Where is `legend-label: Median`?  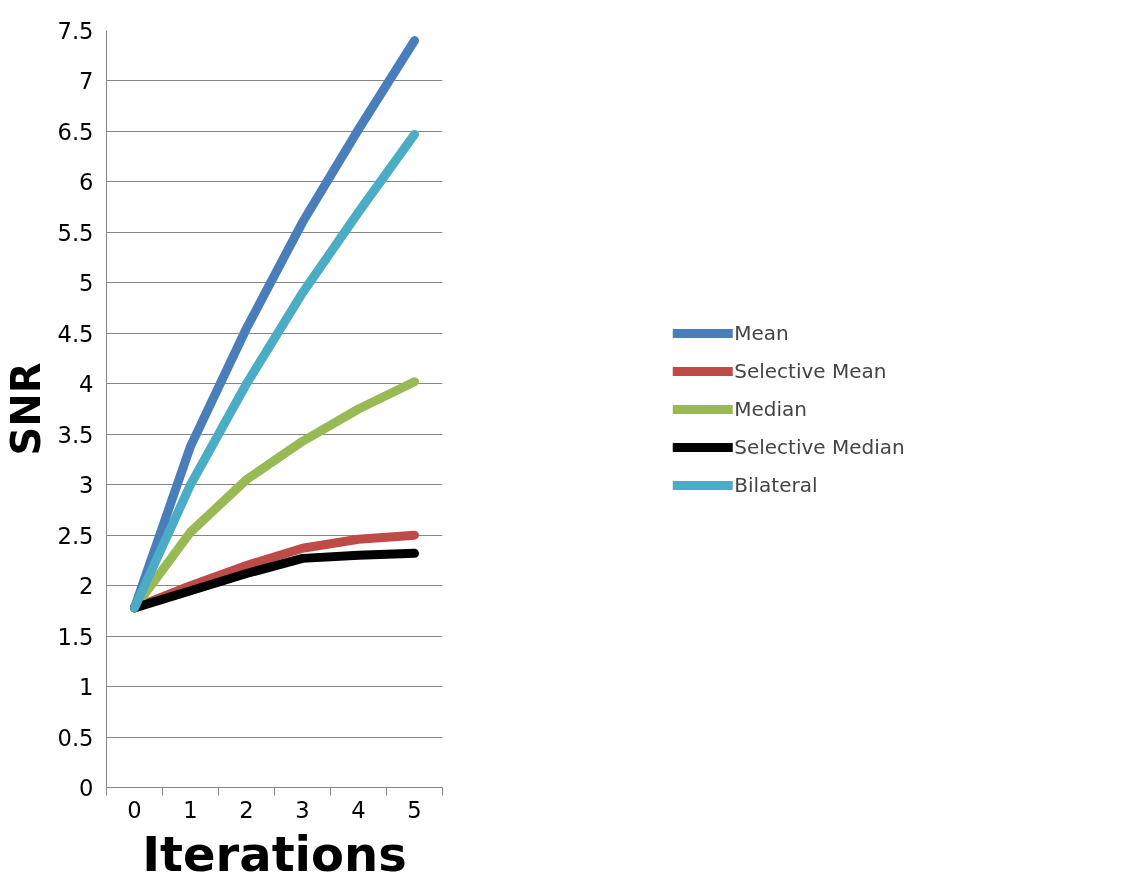 legend-label: Median is located at coordinates (770, 408).